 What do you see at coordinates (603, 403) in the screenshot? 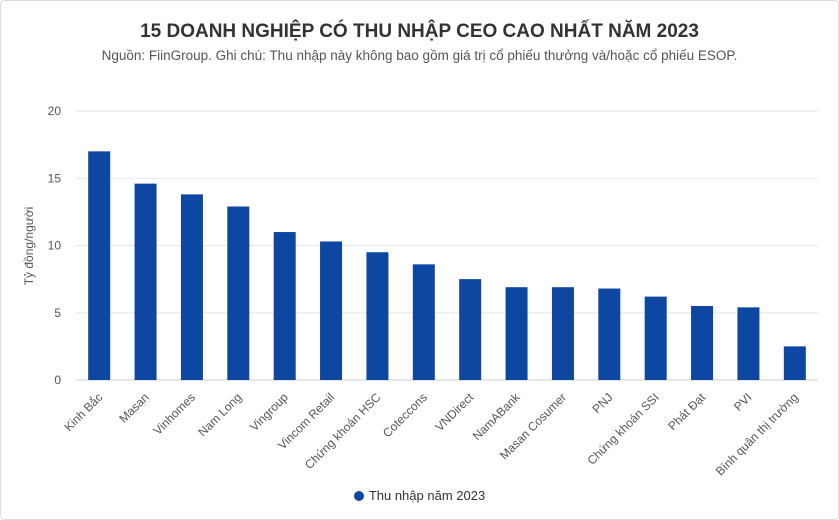
I see `x-tick-label: PNJ` at bounding box center [603, 403].